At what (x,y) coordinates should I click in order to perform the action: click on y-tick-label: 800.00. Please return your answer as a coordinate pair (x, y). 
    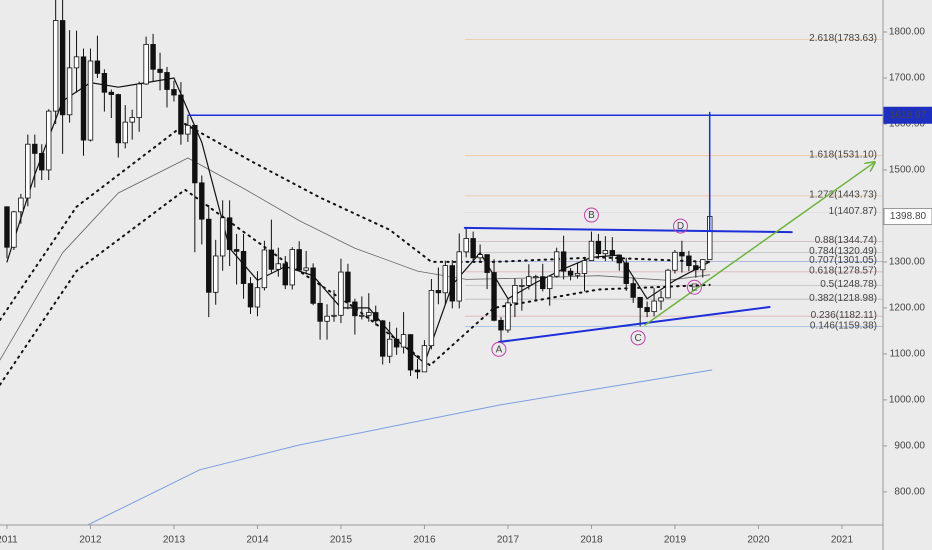
    Looking at the image, I should click on (909, 492).